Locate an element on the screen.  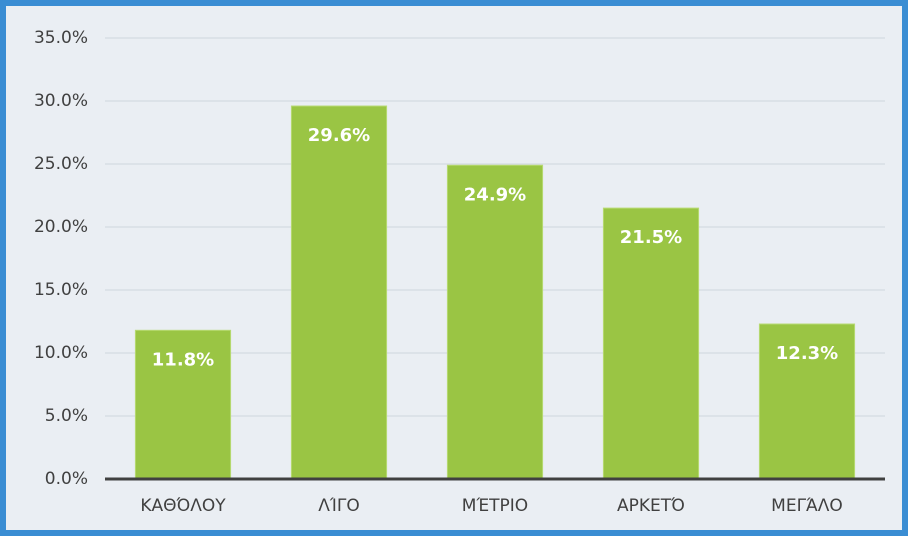
x-tick-label: ΚΑΘΌΛΟΥ is located at coordinates (183, 506).